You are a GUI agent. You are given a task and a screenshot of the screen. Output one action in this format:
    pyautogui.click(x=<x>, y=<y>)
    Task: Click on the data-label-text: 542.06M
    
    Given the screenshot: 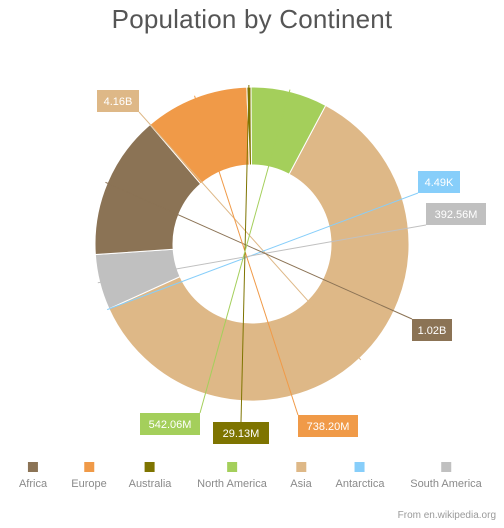 What is the action you would take?
    pyautogui.click(x=170, y=425)
    